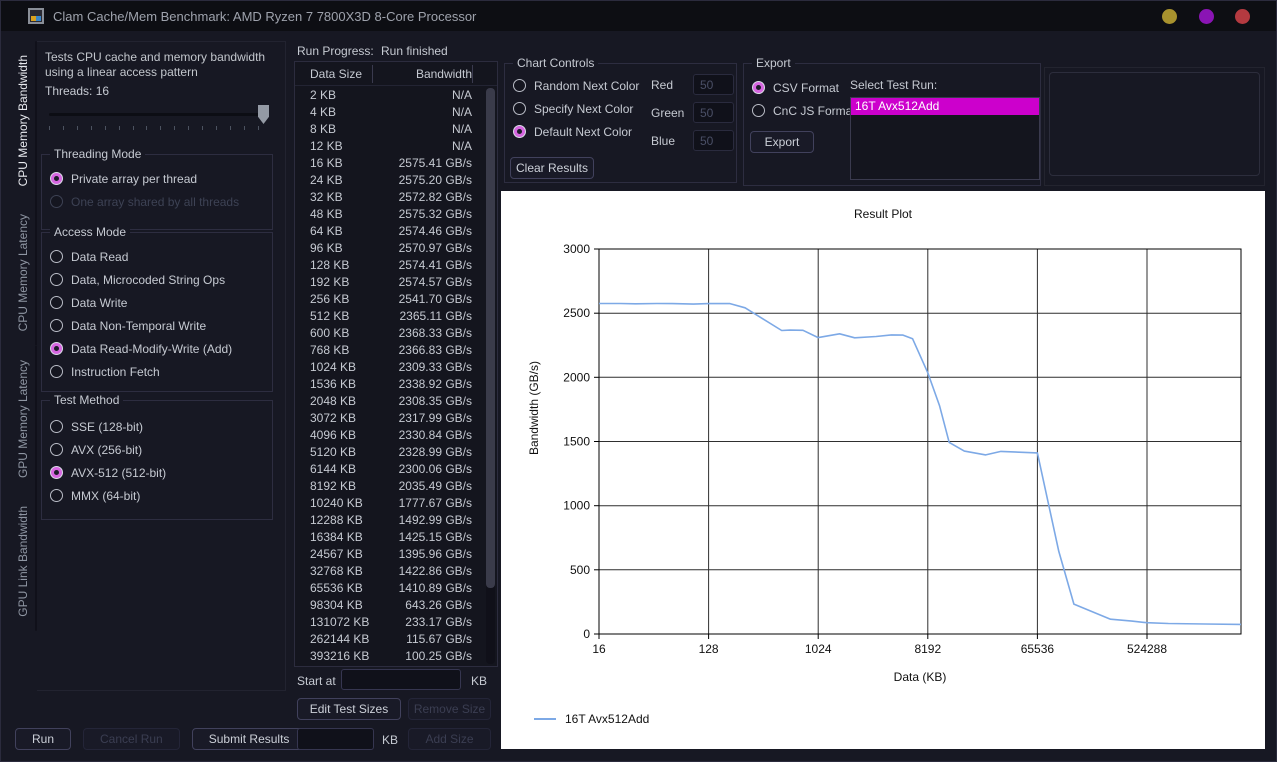 This screenshot has height=762, width=1277. Describe the element at coordinates (817, 87) in the screenshot. I see `export-format-option-csv-format: CSV Format` at that location.